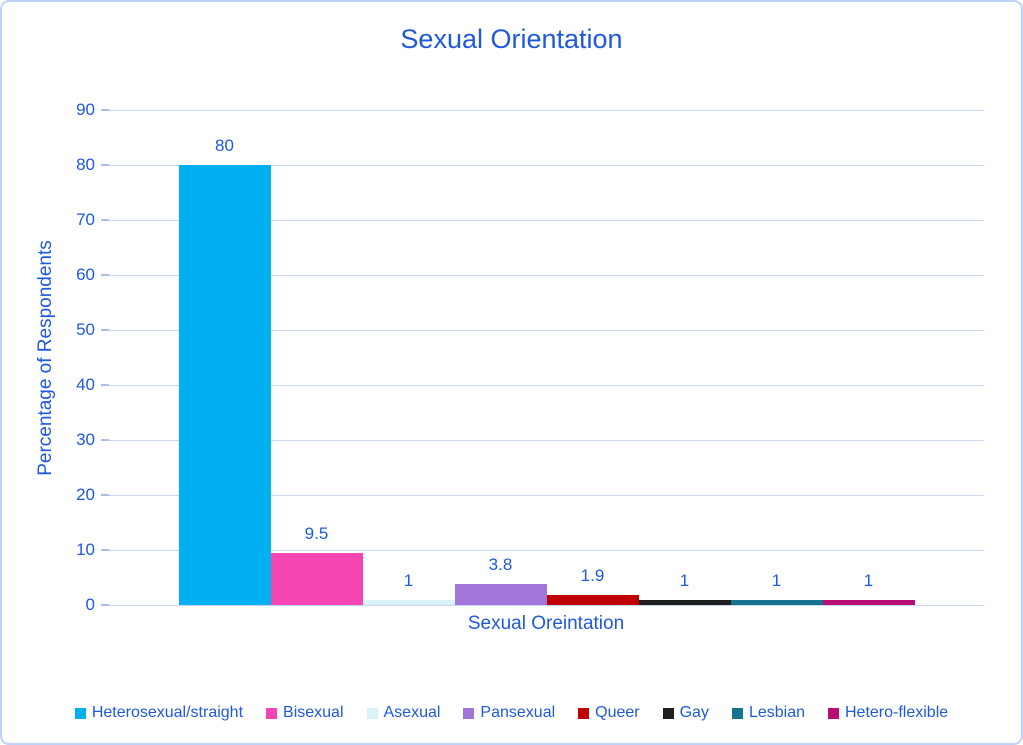 The height and width of the screenshot is (745, 1023). What do you see at coordinates (511, 39) in the screenshot?
I see `chart-title: Sexual Orientation` at bounding box center [511, 39].